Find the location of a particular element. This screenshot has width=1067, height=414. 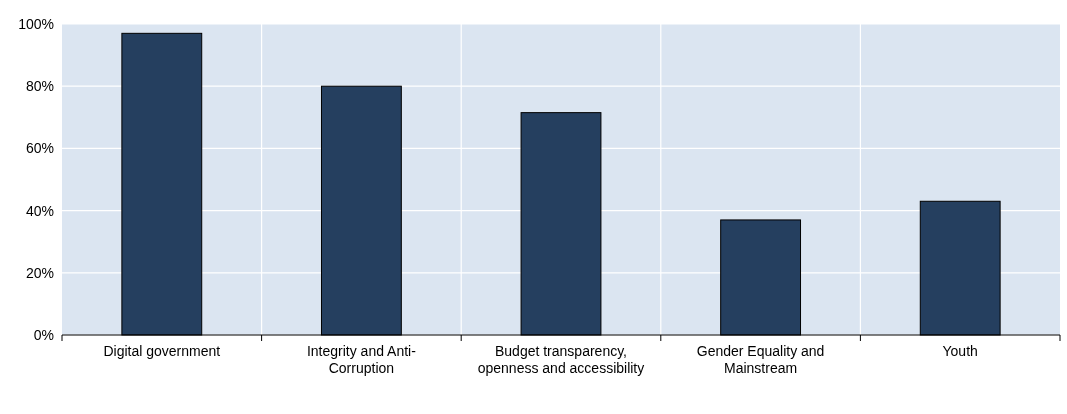

x-tick-label: Youth is located at coordinates (960, 351).